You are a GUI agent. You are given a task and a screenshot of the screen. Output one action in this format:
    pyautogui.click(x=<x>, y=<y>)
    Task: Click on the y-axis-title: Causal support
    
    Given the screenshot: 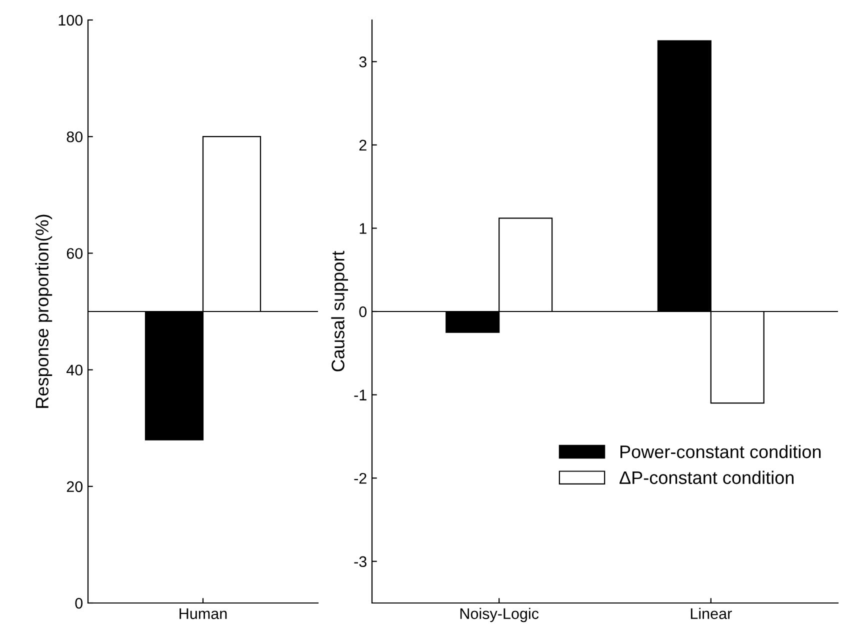 What is the action you would take?
    pyautogui.click(x=339, y=311)
    